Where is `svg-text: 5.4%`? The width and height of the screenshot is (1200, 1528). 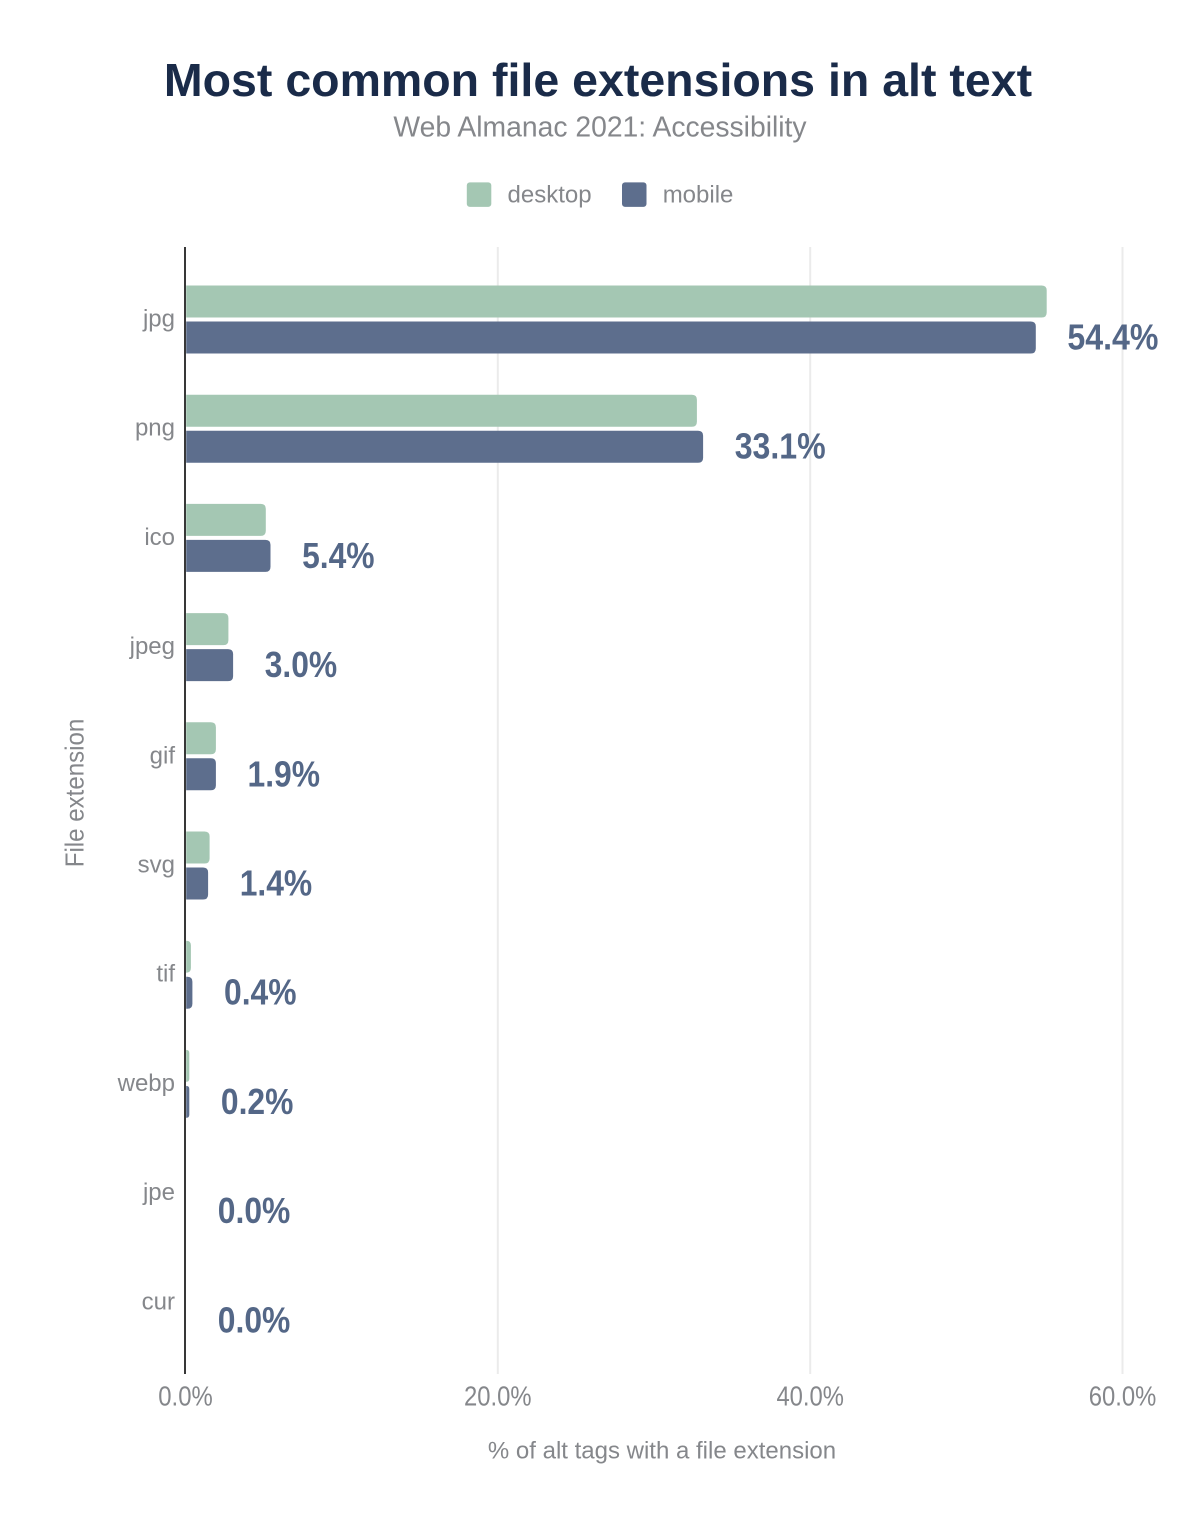 svg-text: 5.4% is located at coordinates (338, 555).